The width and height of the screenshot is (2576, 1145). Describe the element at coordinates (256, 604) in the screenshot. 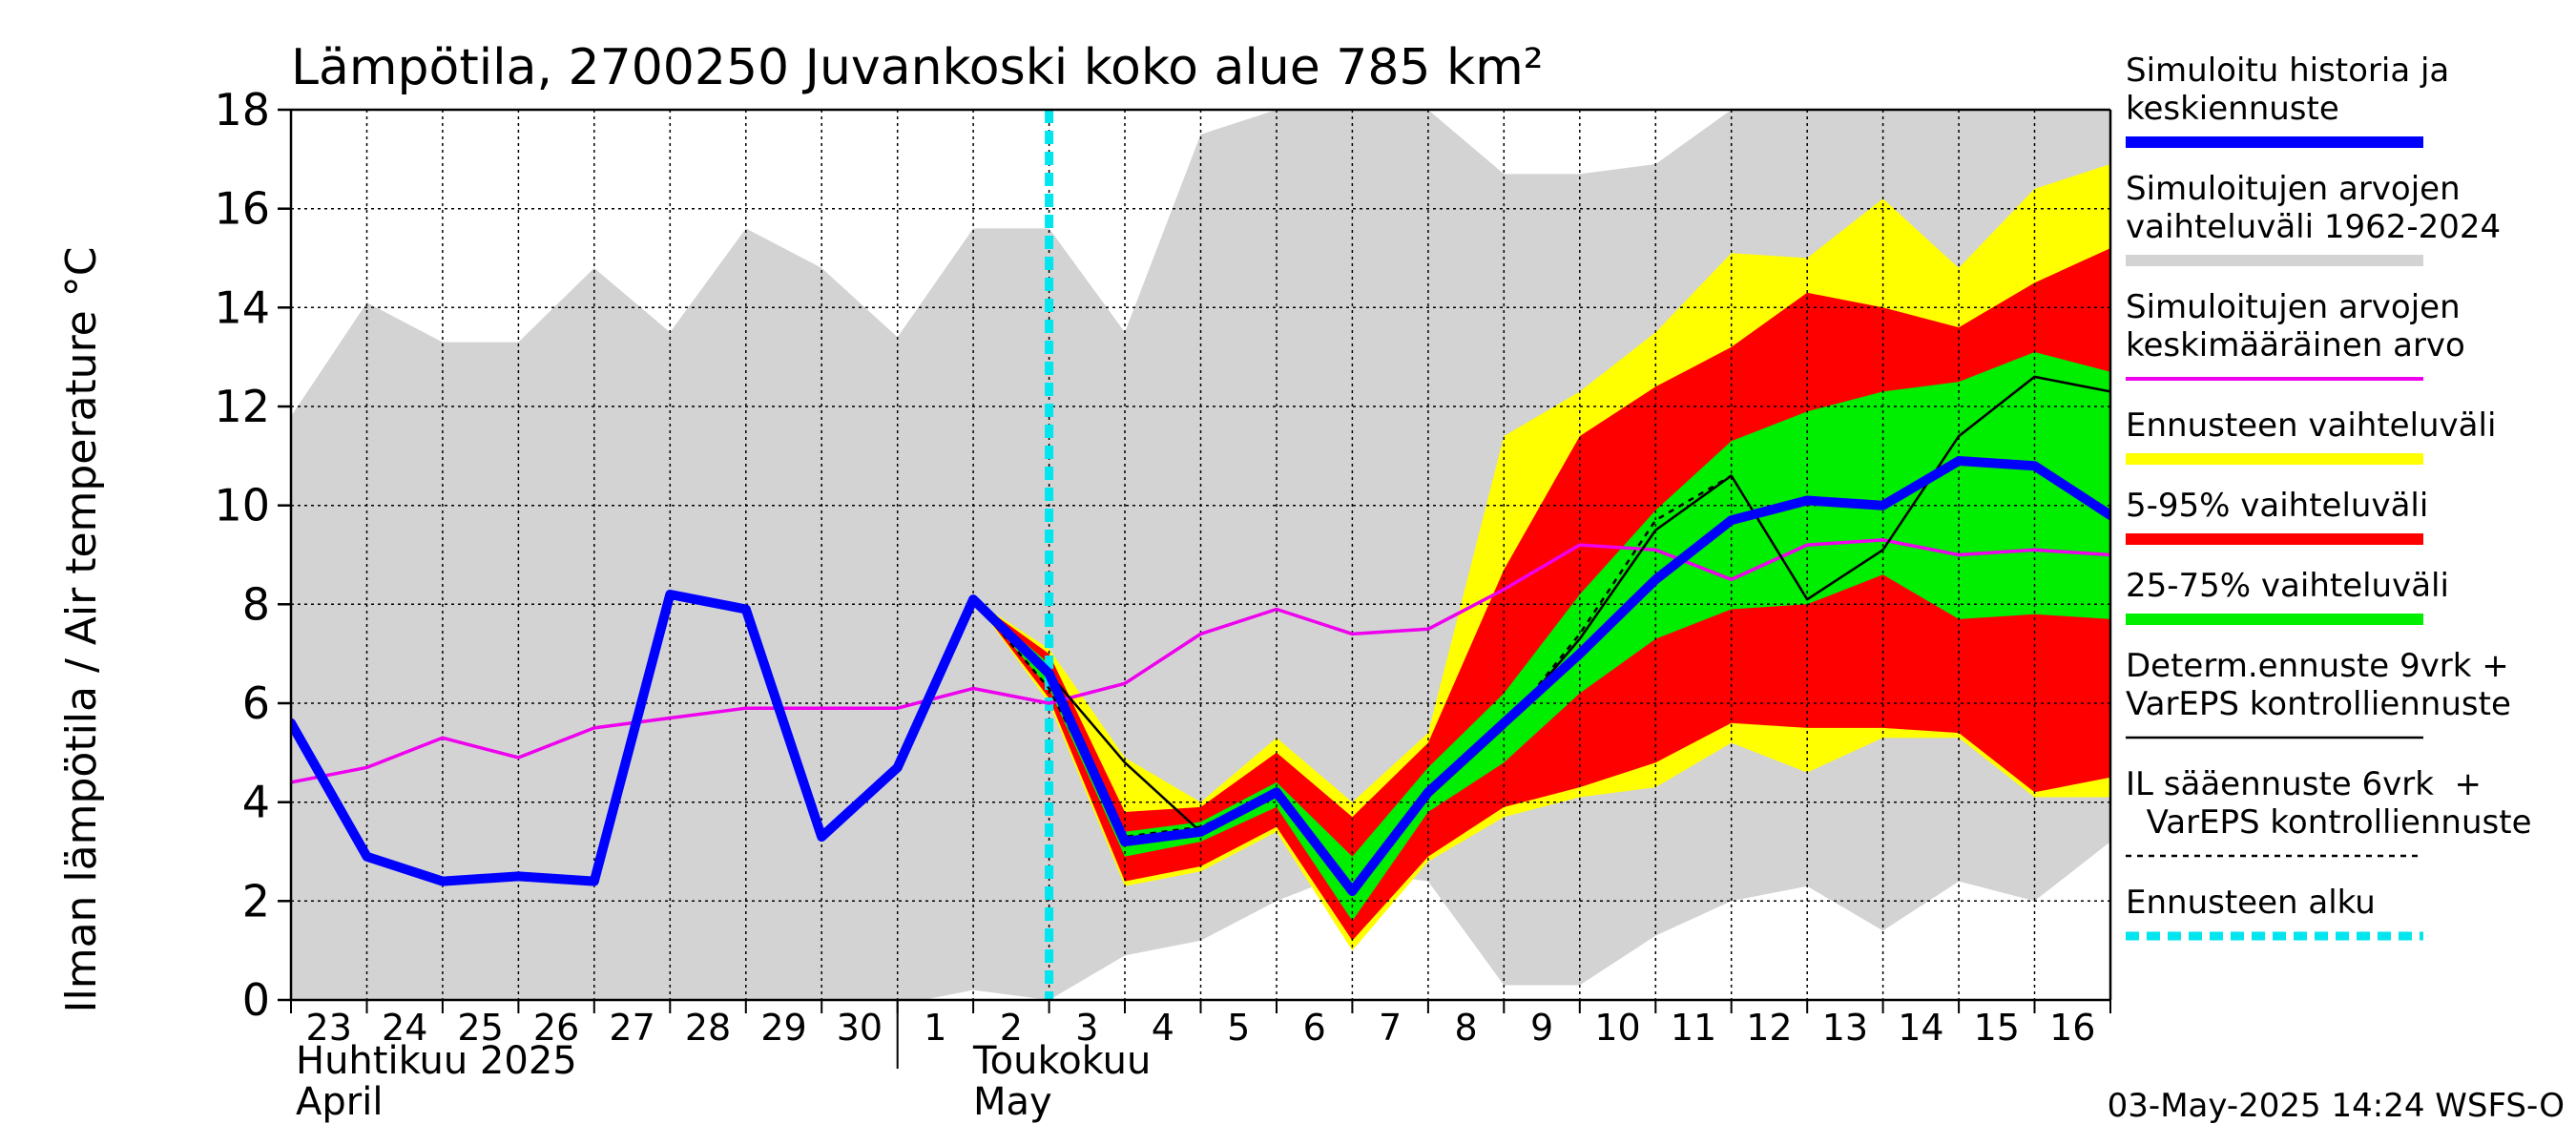

I see `y-tick-label-4: 8` at that location.